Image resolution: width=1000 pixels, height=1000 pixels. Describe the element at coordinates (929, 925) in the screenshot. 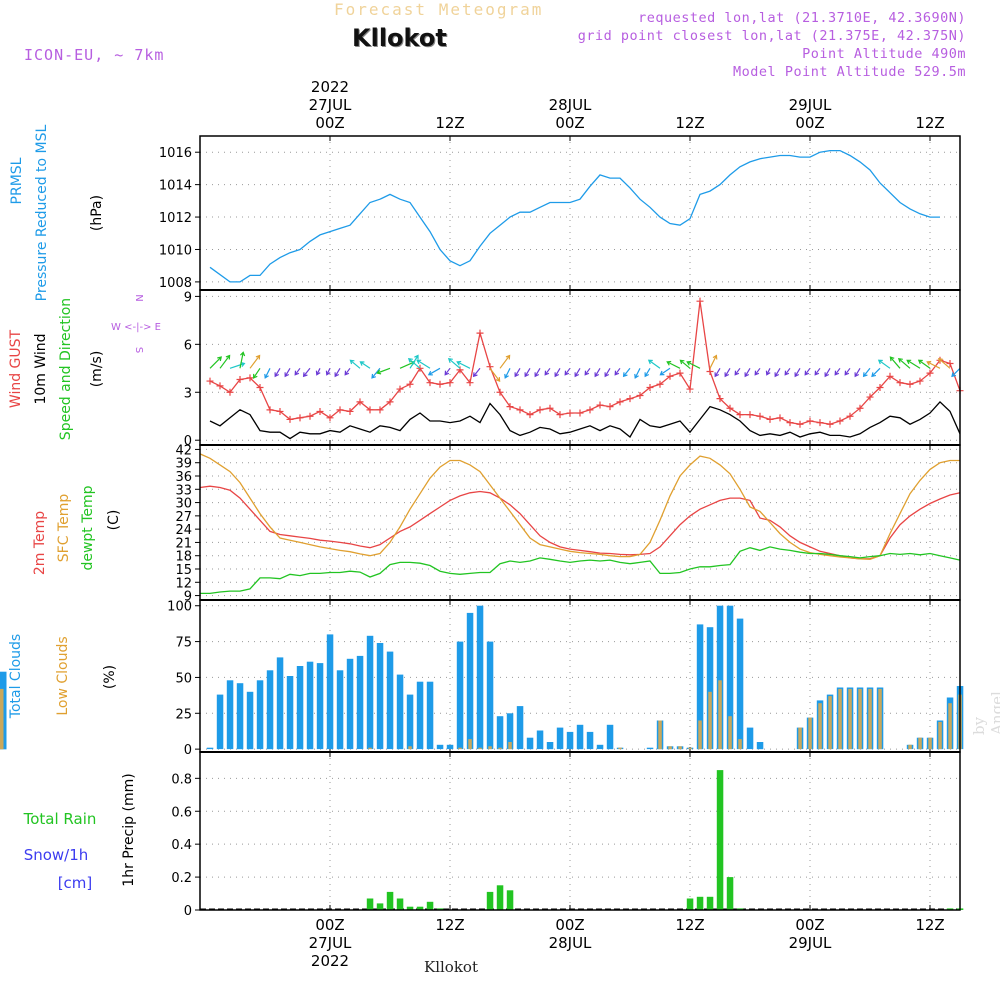

I see `time-label-bottom-hour: 12Z` at that location.